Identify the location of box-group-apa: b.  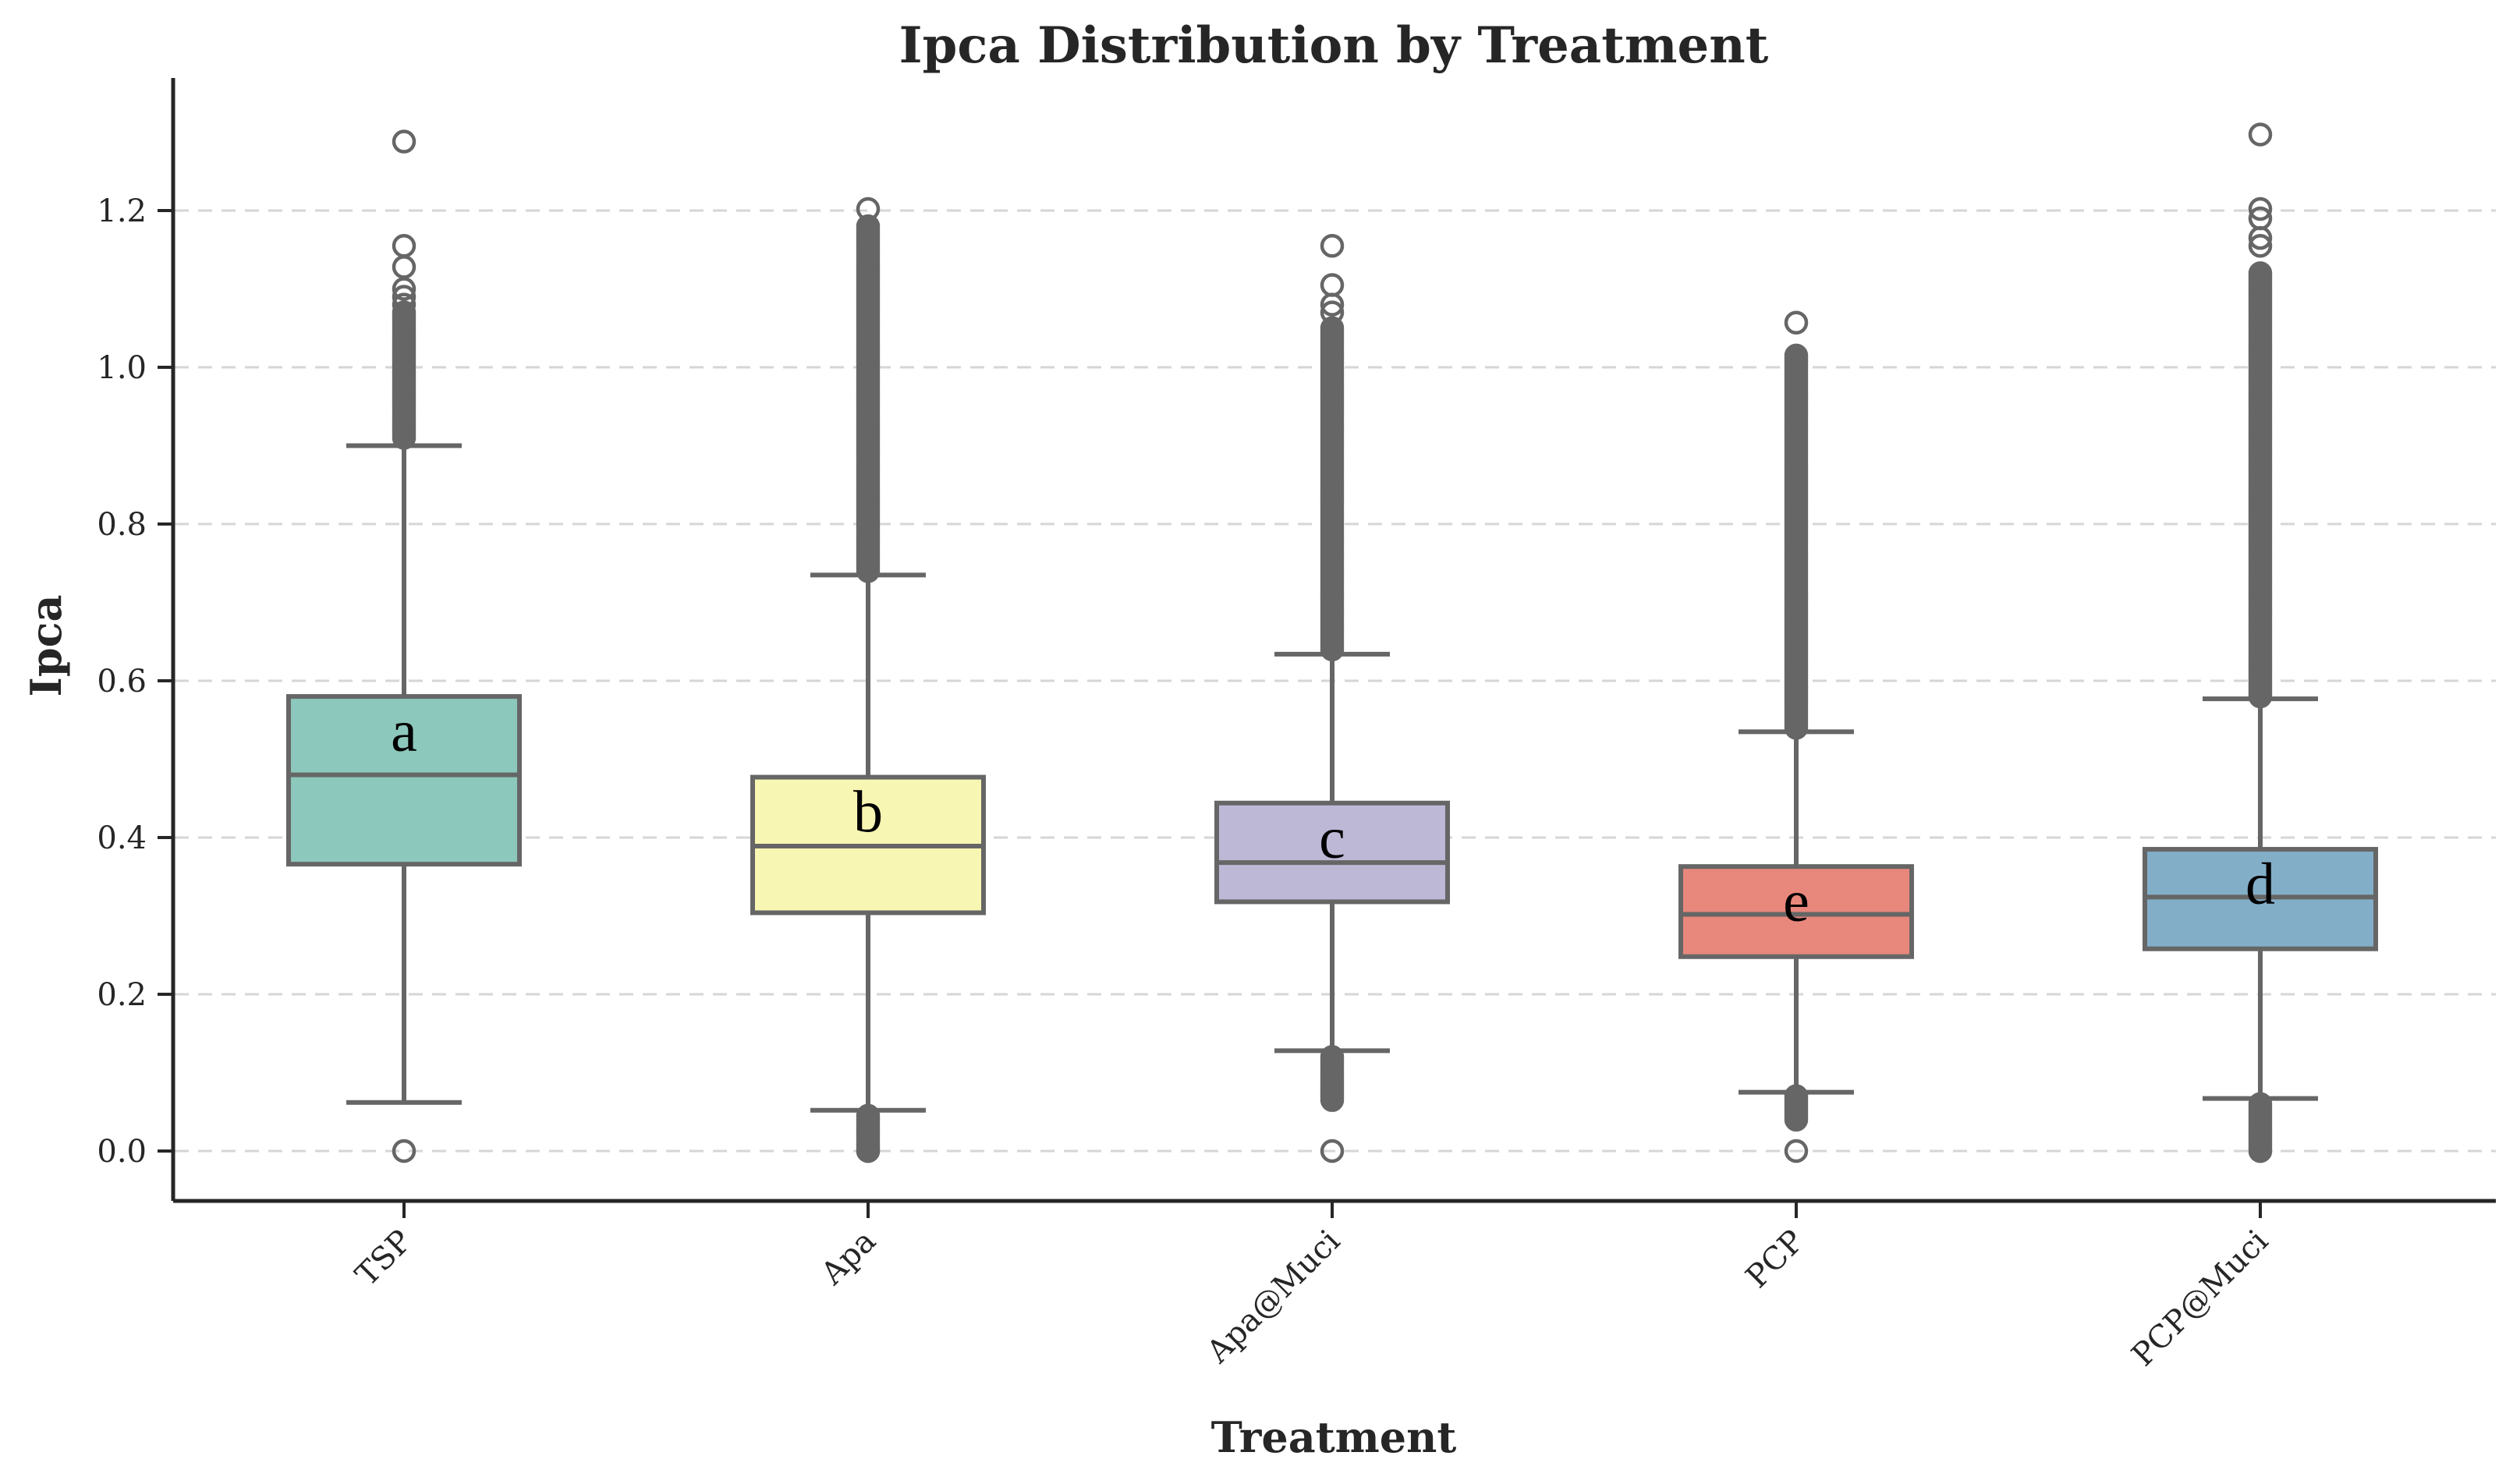
(868, 680).